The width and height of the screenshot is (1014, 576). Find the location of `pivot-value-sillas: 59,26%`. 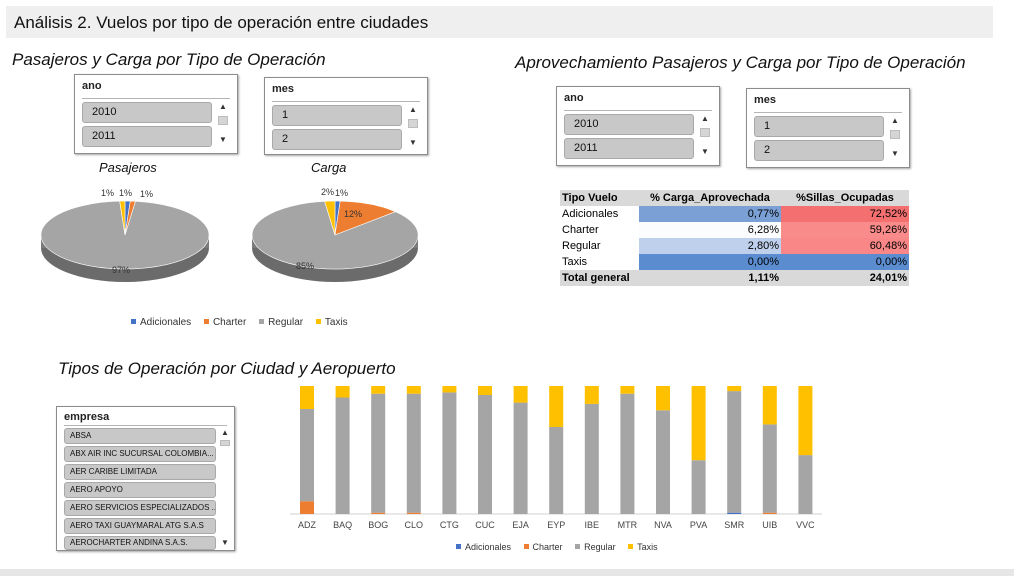

pivot-value-sillas: 59,26% is located at coordinates (845, 230).